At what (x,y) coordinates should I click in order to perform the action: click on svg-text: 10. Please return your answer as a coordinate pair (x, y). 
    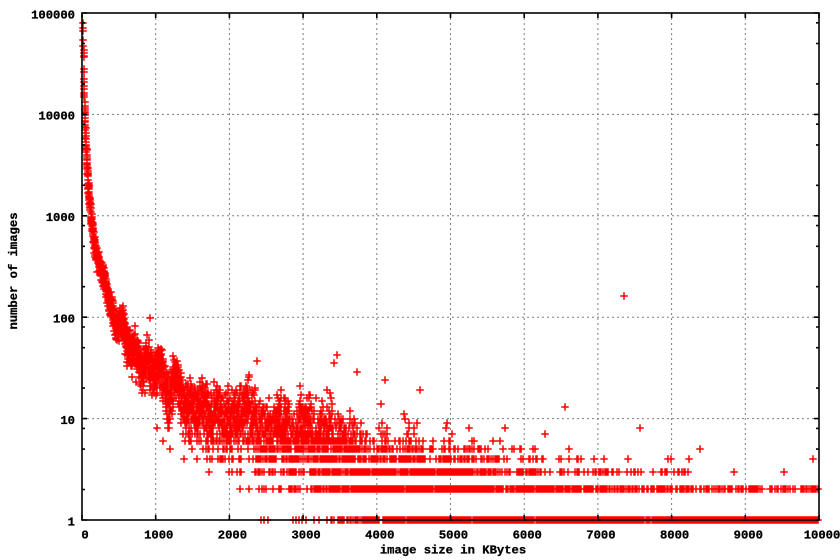
    Looking at the image, I should click on (67, 421).